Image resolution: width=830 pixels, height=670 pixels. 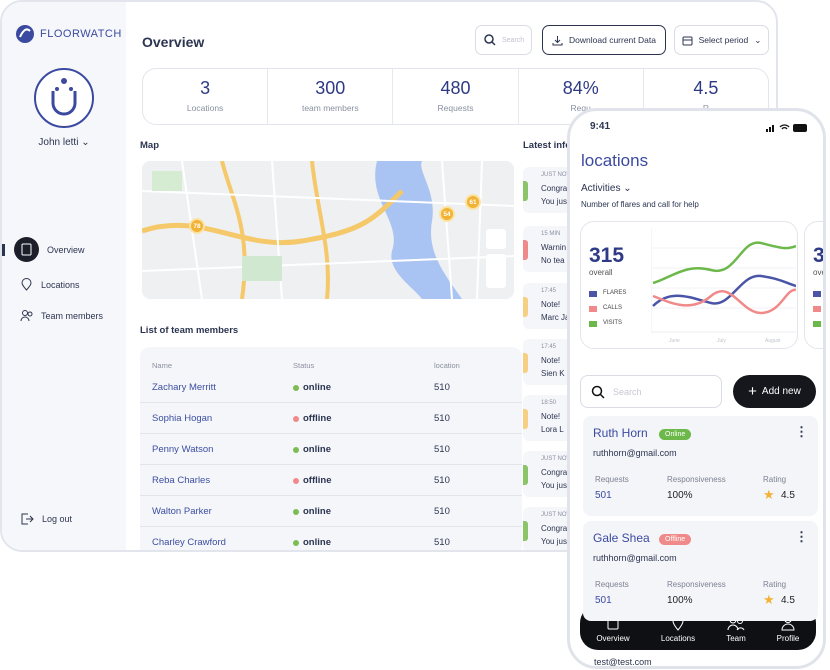 I want to click on map-marker: 61, so click(x=473, y=202).